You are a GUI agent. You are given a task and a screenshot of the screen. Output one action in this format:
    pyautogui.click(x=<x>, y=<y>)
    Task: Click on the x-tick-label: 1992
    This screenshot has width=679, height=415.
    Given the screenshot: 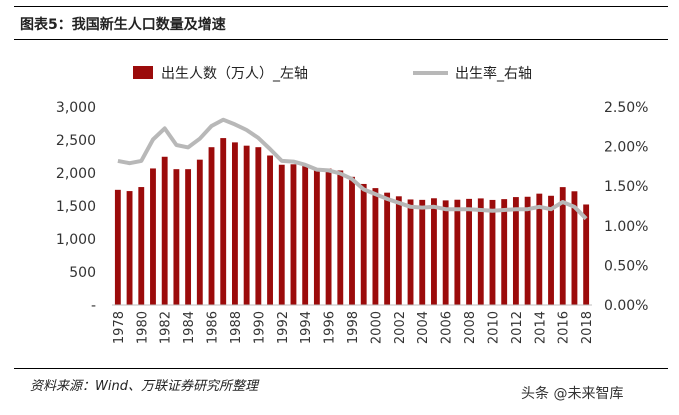 What is the action you would take?
    pyautogui.click(x=283, y=327)
    